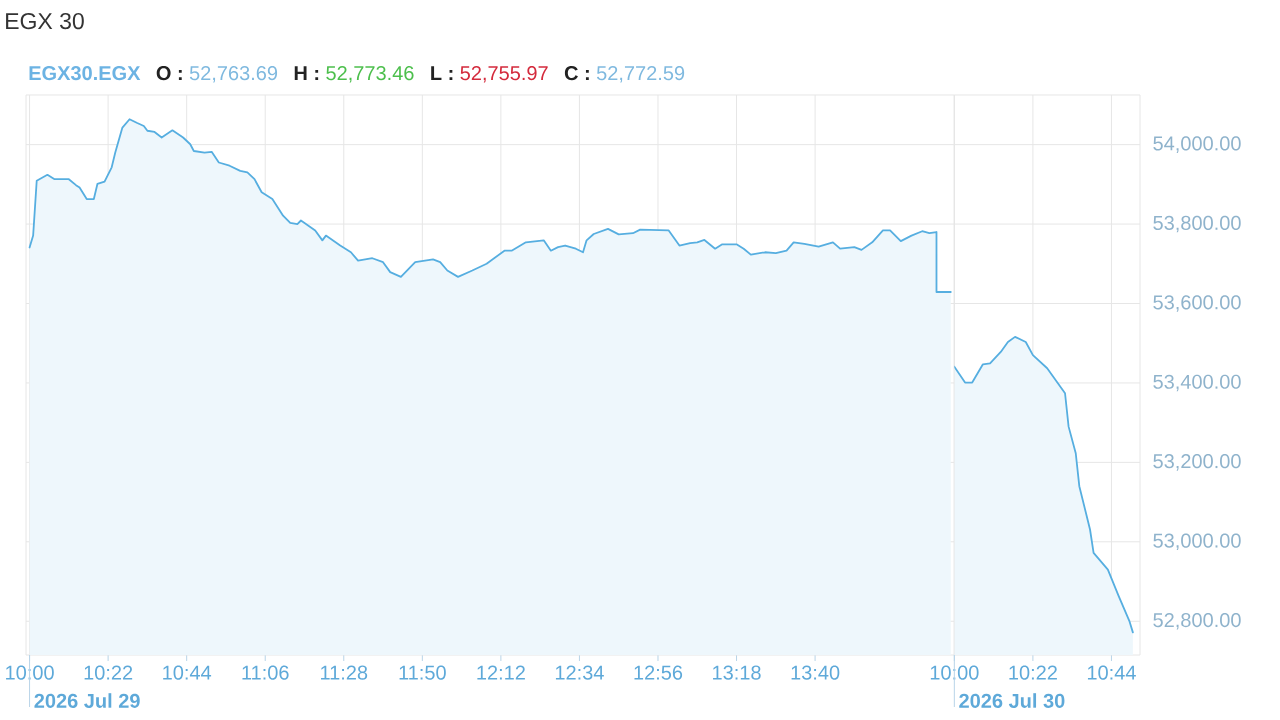  I want to click on text: O :, so click(169, 73).